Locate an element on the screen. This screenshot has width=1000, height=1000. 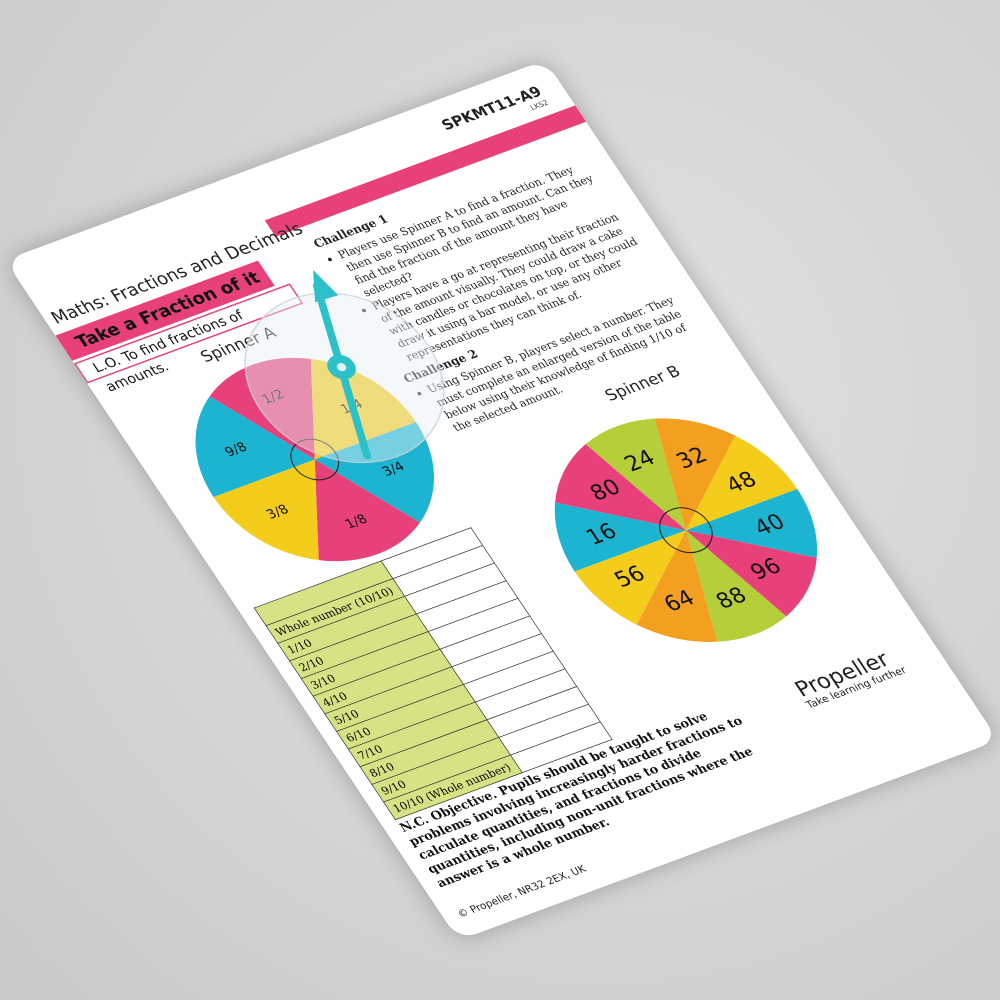
arrow-pin is located at coordinates (341, 367).